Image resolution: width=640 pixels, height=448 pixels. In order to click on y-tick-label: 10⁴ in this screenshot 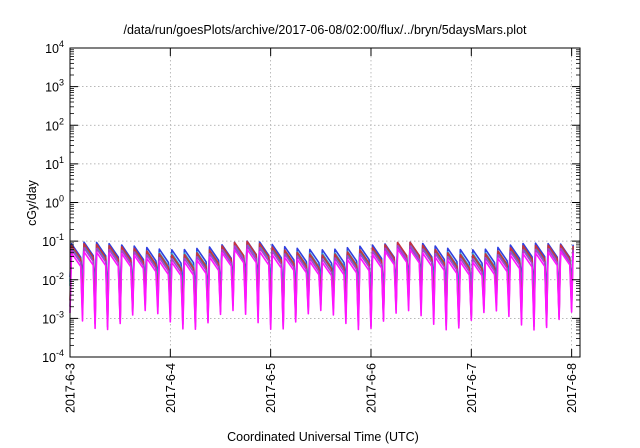, I will do `click(54, 47)`.